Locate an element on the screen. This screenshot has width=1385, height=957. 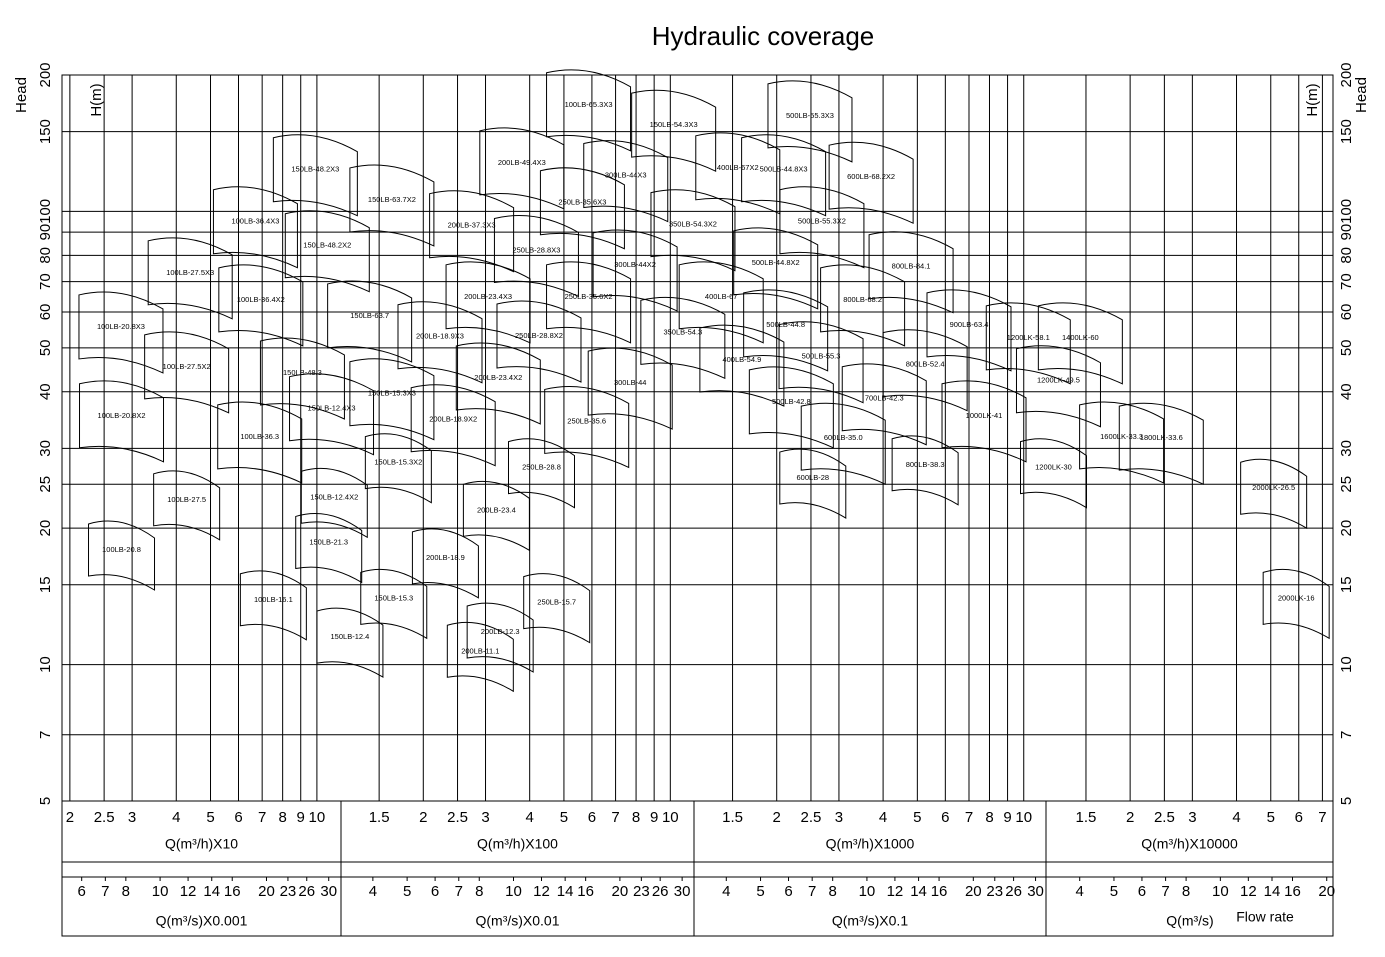
y-tick-label-right: 7 is located at coordinates (1346, 735).